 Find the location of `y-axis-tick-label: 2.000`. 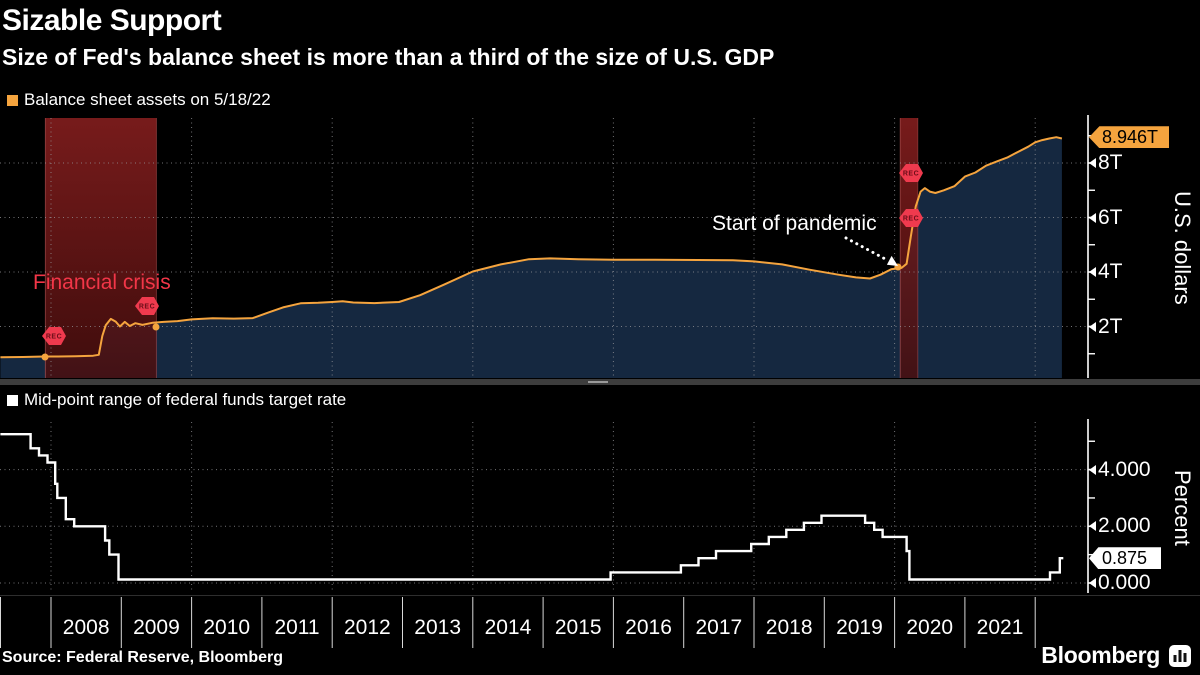

y-axis-tick-label: 2.000 is located at coordinates (1120, 525).